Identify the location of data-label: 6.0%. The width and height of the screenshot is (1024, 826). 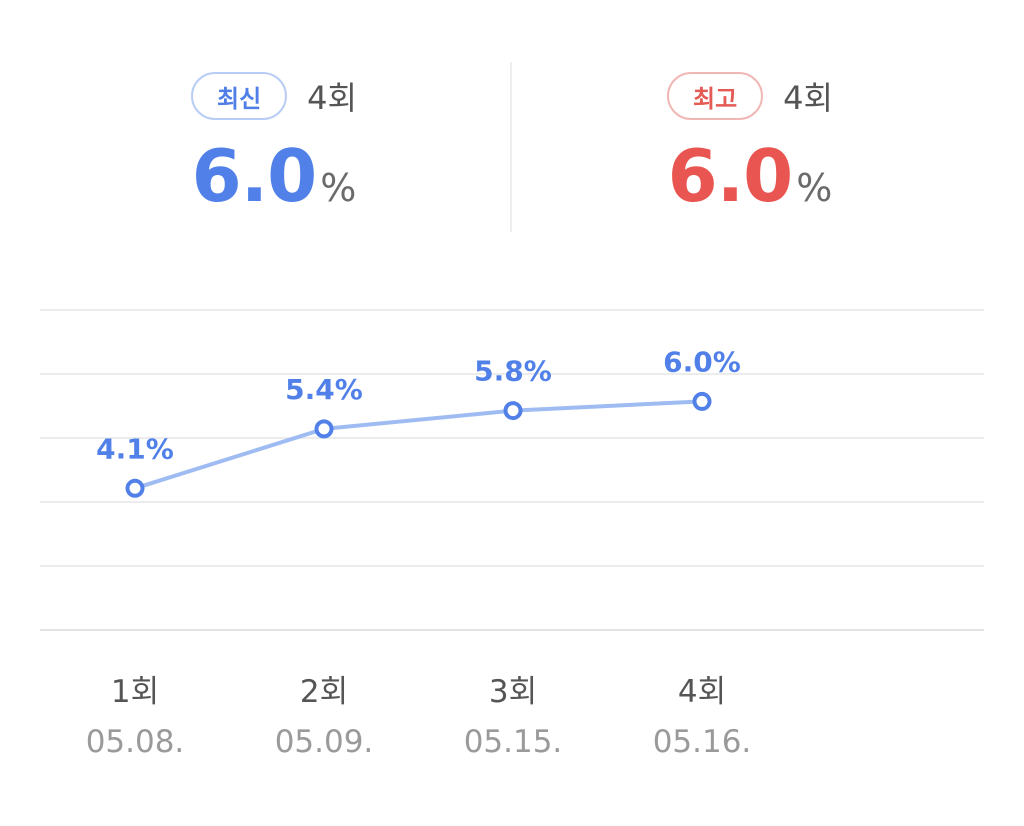
(702, 361).